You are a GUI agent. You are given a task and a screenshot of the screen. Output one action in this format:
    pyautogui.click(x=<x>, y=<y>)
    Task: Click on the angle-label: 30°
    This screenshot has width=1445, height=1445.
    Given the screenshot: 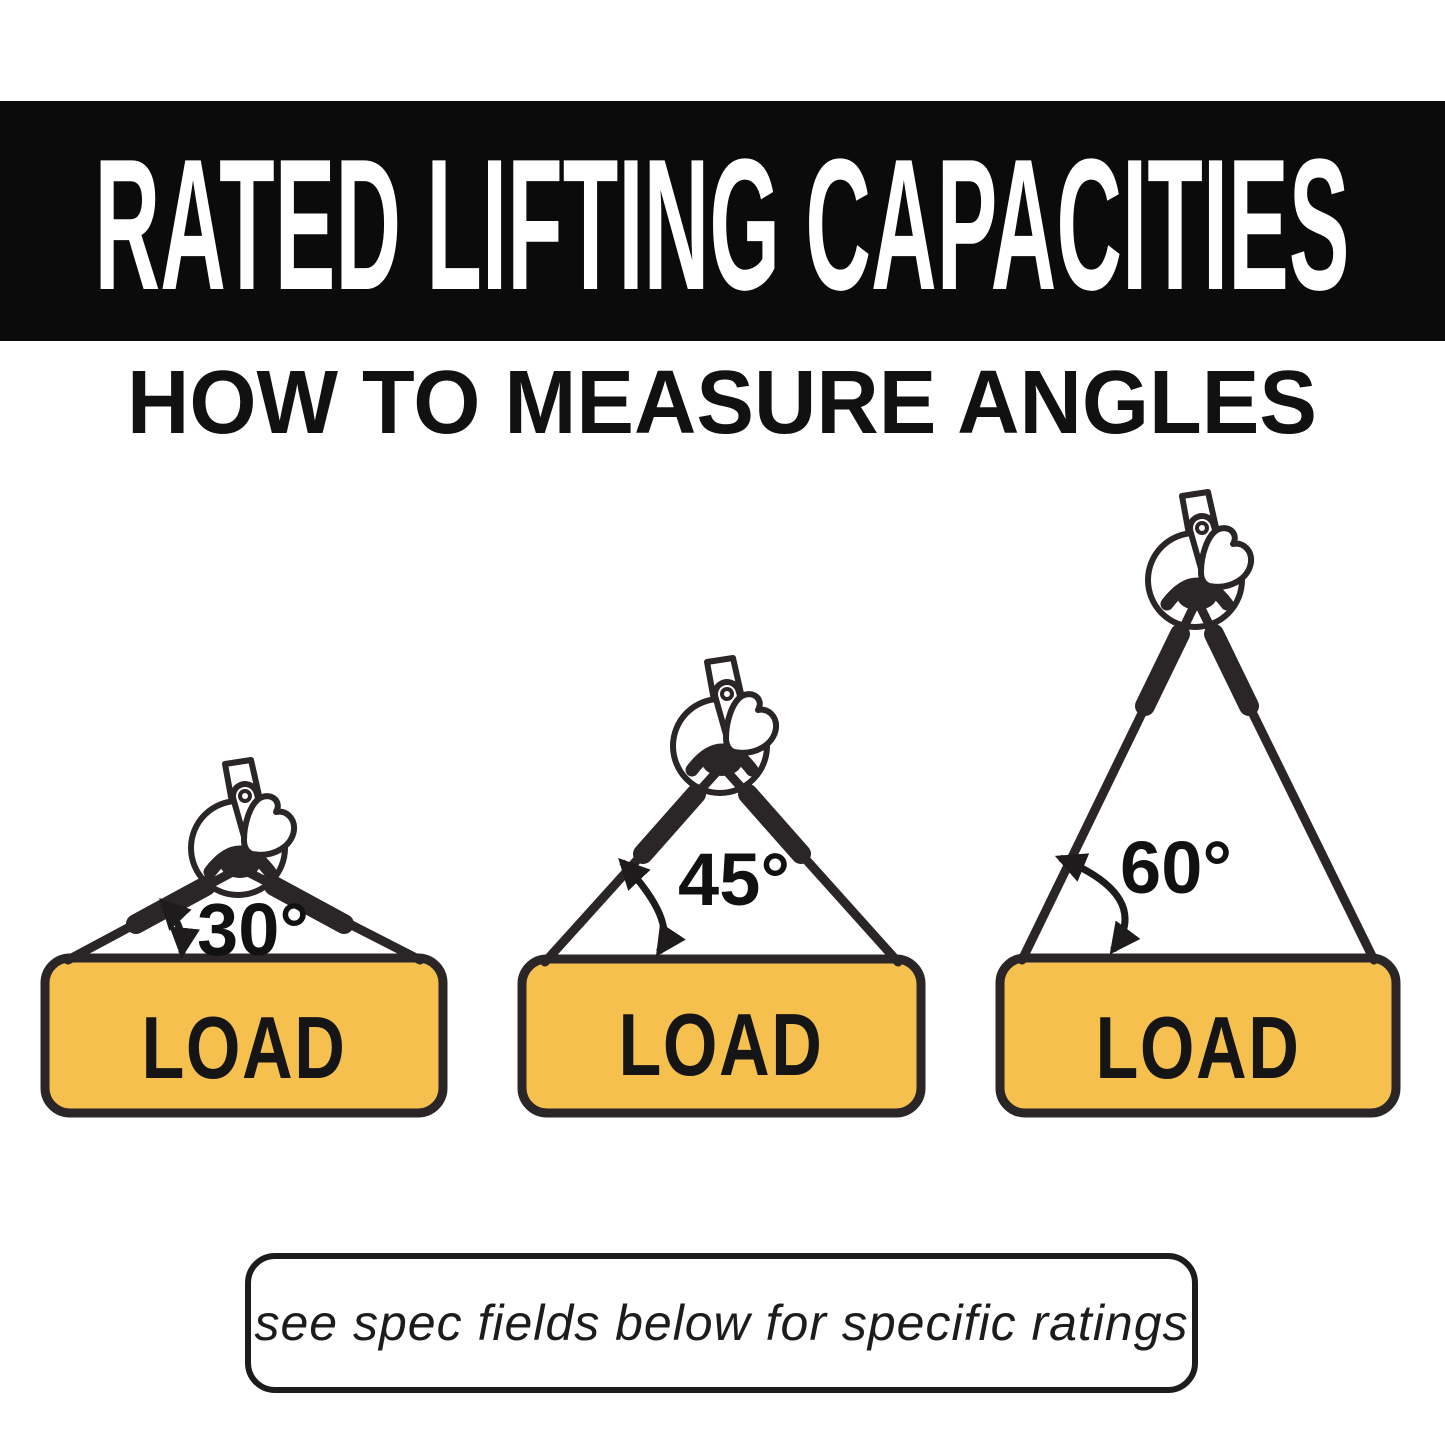 What is the action you would take?
    pyautogui.click(x=253, y=929)
    